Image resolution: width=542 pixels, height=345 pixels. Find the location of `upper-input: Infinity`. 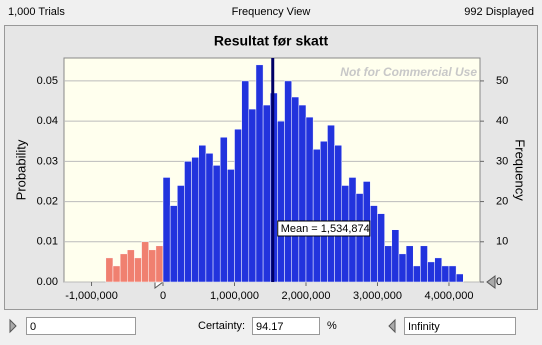

upper-input: Infinity is located at coordinates (460, 326).